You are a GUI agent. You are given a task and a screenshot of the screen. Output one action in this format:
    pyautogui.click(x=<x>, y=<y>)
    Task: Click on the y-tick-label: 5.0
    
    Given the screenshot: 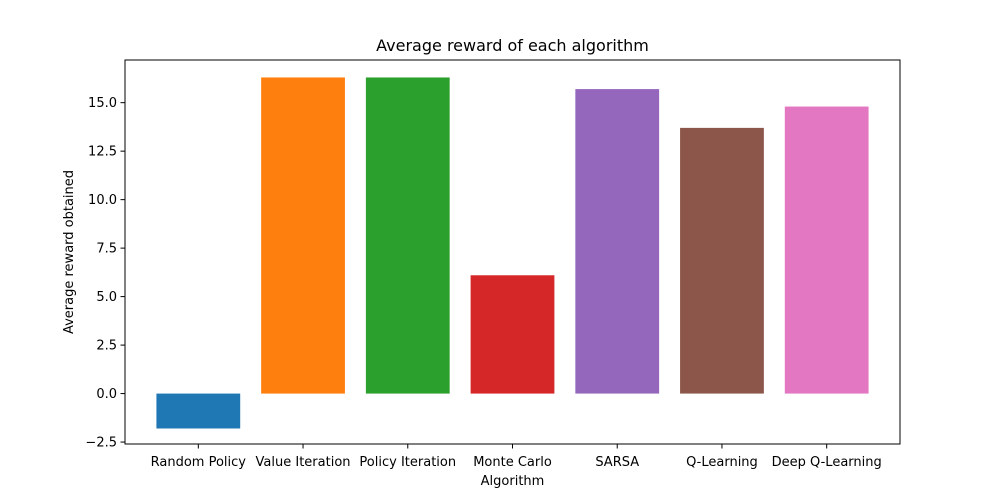 What is the action you would take?
    pyautogui.click(x=106, y=297)
    